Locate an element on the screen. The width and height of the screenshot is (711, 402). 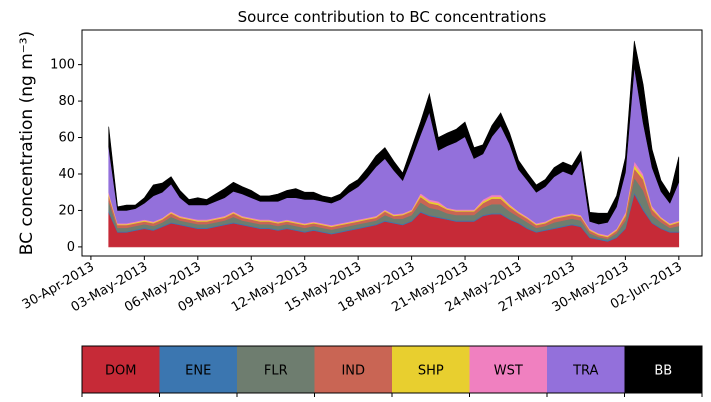
legend-swatch-dom is located at coordinates (121, 369).